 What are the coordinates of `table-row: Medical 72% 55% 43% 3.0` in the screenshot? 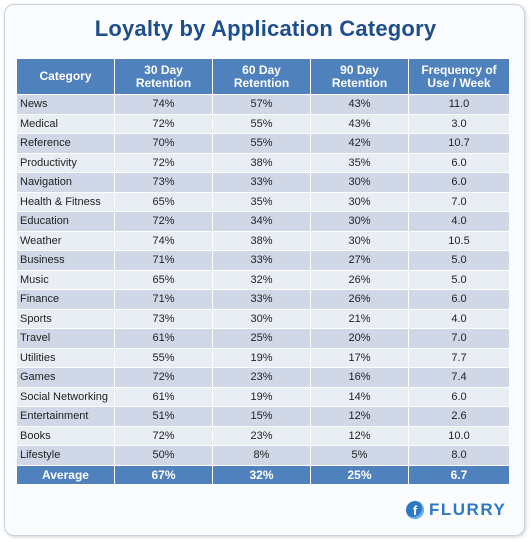 It's located at (263, 123).